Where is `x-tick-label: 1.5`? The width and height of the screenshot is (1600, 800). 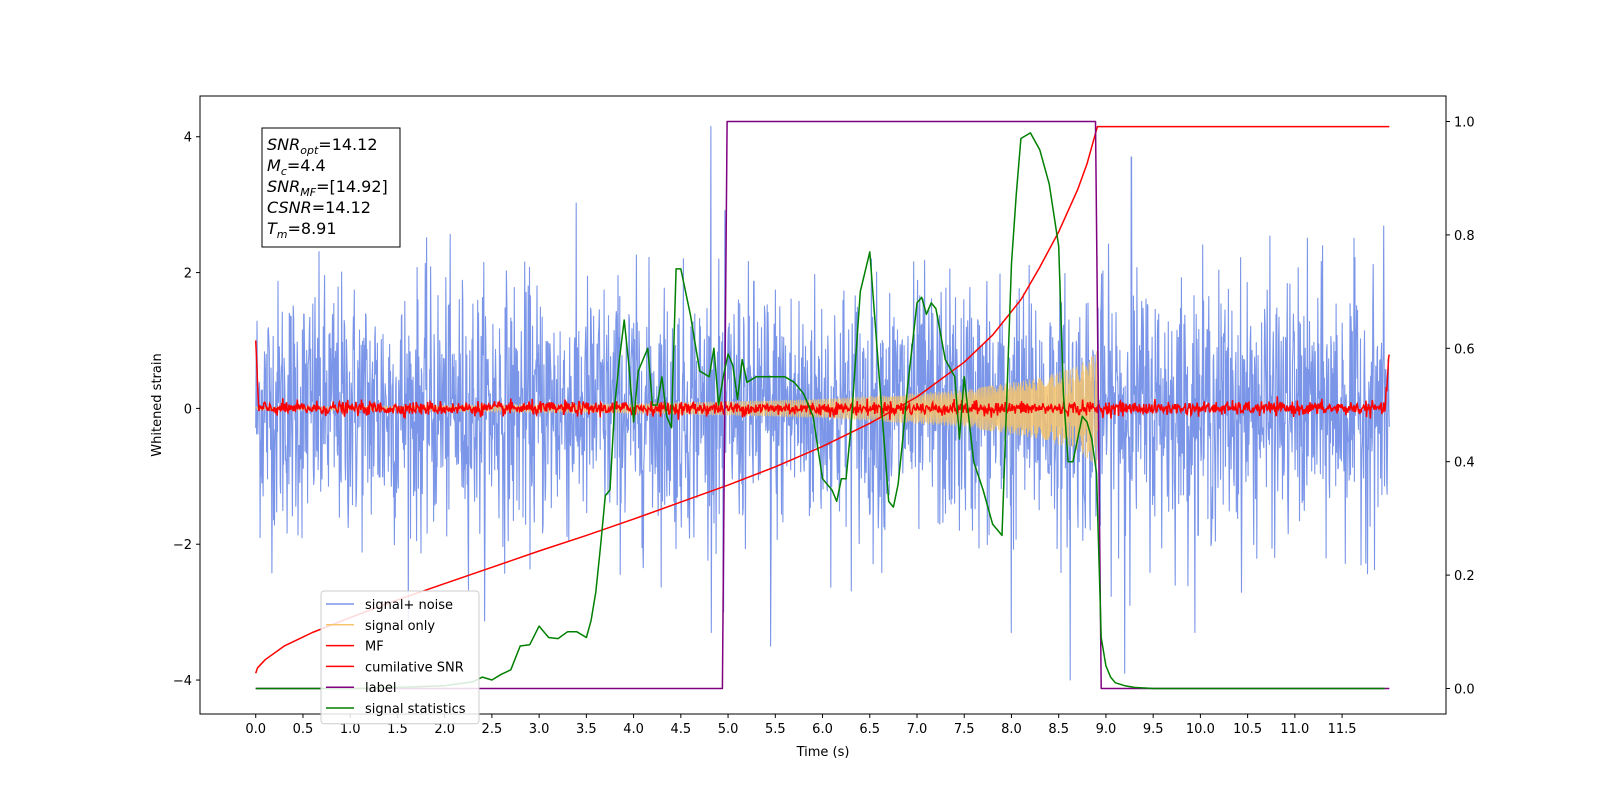 x-tick-label: 1.5 is located at coordinates (397, 729).